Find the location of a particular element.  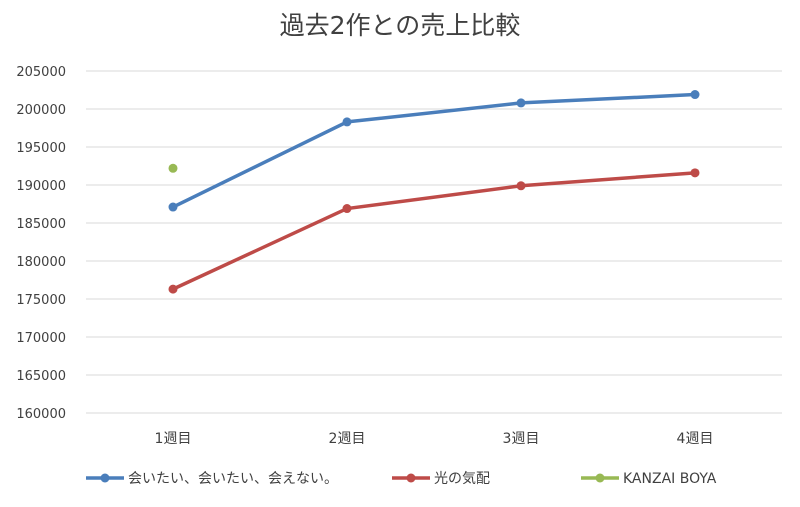

legend-label: 会いたい、会いたい、会えない。 is located at coordinates (233, 479).